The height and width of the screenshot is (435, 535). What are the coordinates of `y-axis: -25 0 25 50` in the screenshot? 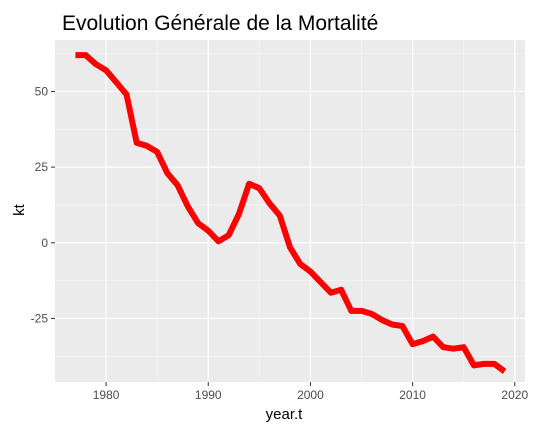 It's located at (43, 204).